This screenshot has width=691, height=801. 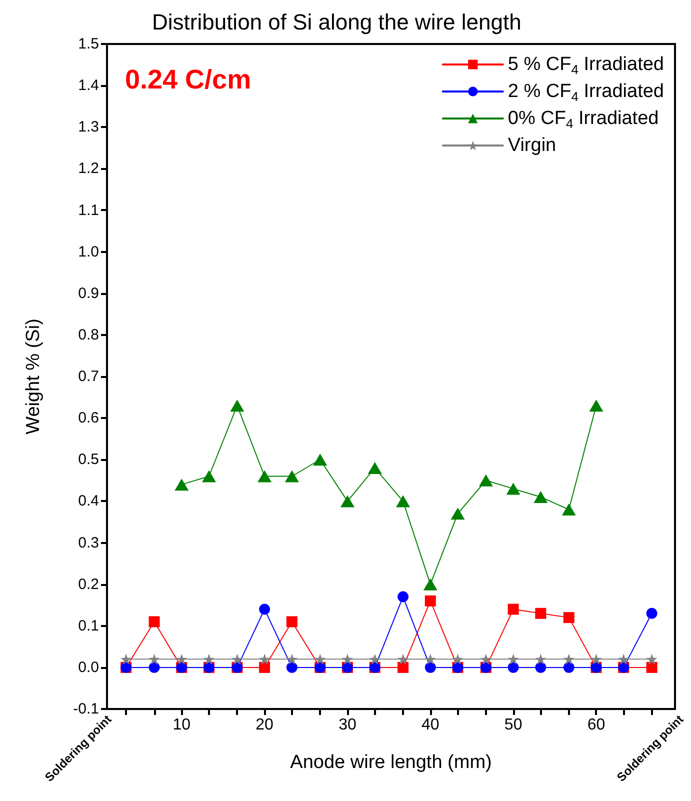 What do you see at coordinates (513, 725) in the screenshot?
I see `x-tick-label: 50` at bounding box center [513, 725].